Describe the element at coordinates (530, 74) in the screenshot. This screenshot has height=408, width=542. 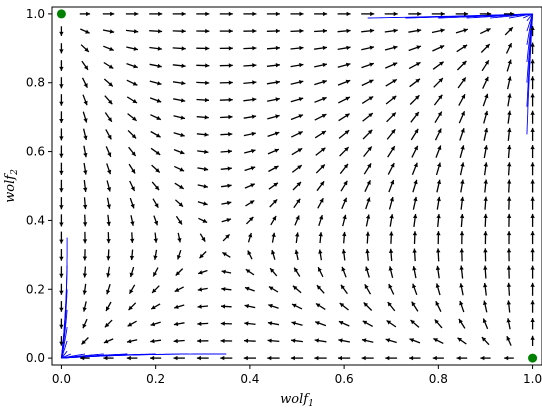
I see `trajectory-line` at that location.